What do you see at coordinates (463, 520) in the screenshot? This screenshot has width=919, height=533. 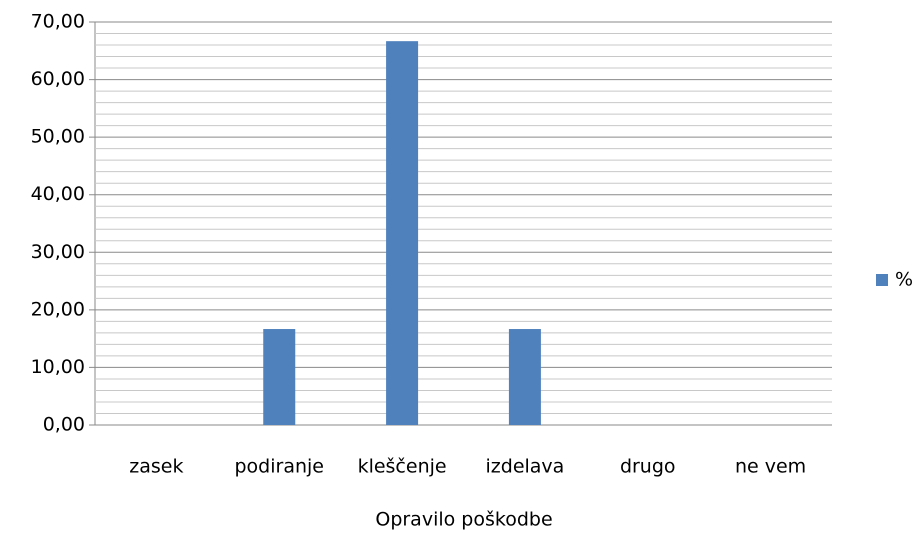 I see `x-axis-title: Opravilo poškodbe` at bounding box center [463, 520].